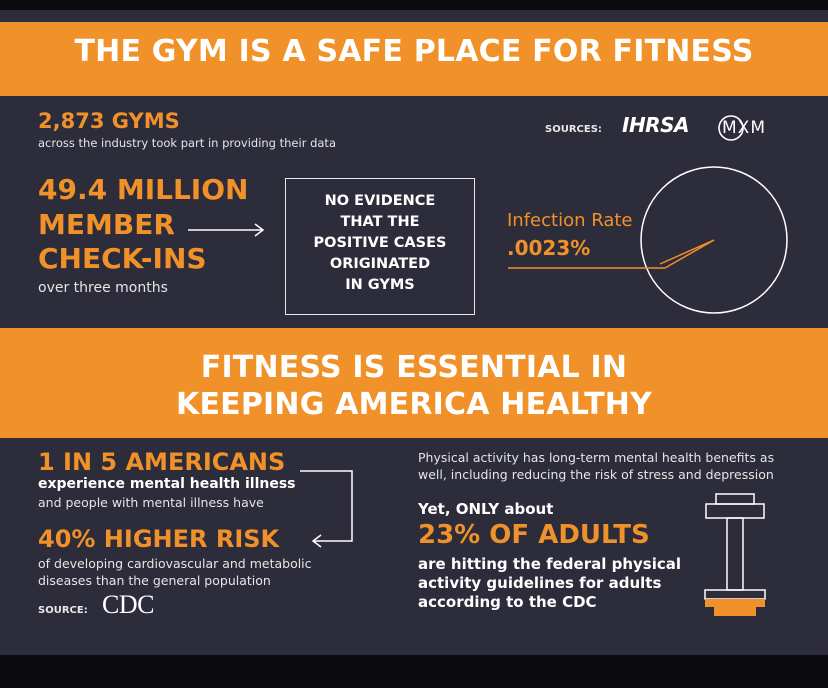 Image resolution: width=828 pixels, height=688 pixels. What do you see at coordinates (414, 404) in the screenshot?
I see `section2-title-line2: KEEPING AMERICA HEALTHY` at bounding box center [414, 404].